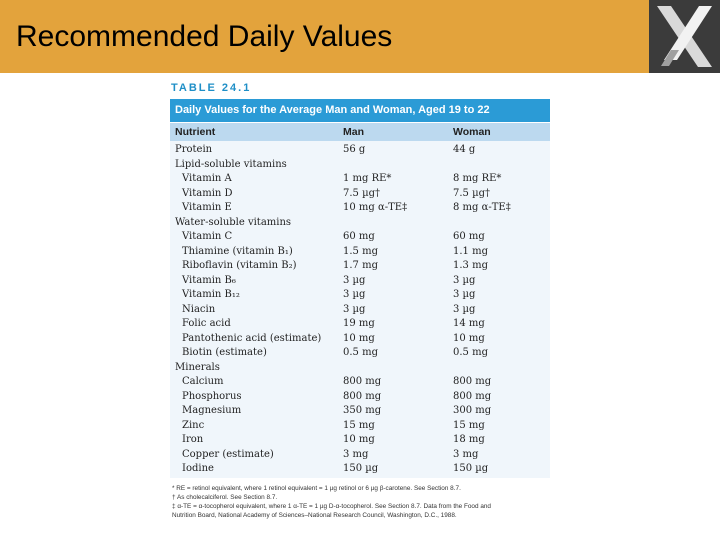 The image size is (720, 540). I want to click on nutrient-cell: Vitamin D, so click(207, 193).